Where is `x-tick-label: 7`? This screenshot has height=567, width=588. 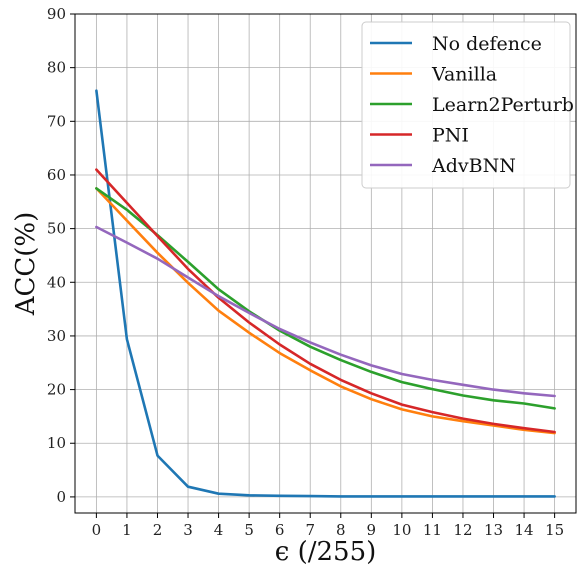 x-tick-label: 7 is located at coordinates (310, 530).